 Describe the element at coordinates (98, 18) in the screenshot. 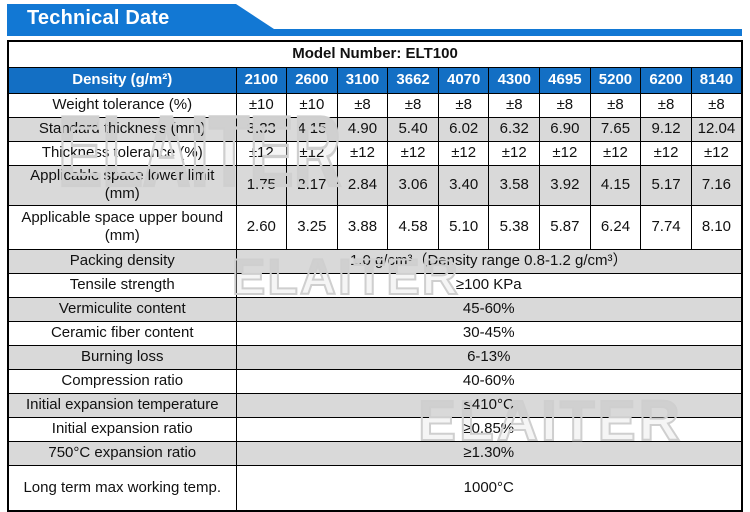

I see `page-title: Technical Date` at that location.